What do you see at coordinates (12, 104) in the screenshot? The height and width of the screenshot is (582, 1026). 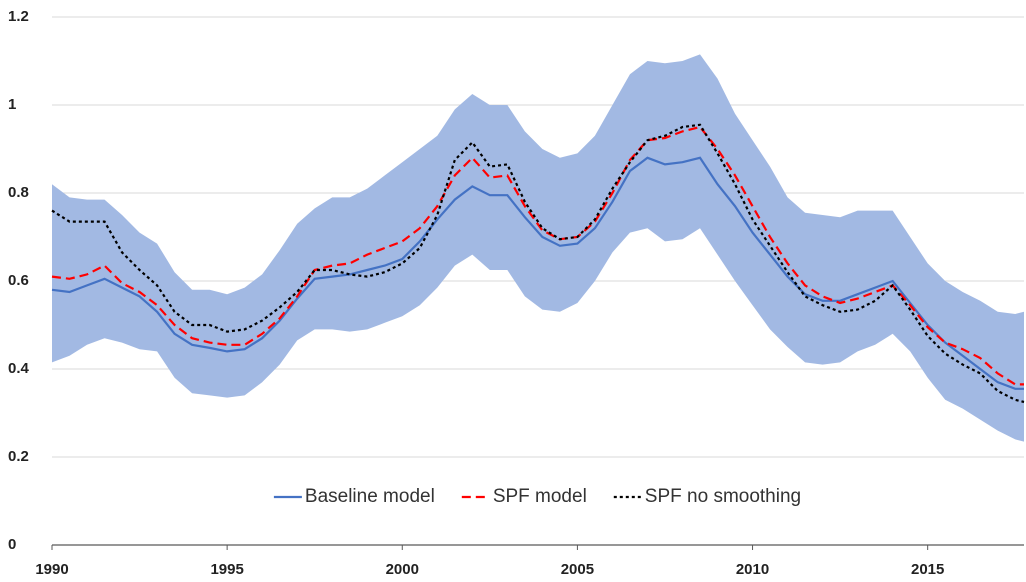 I see `y-tick-label: 1` at bounding box center [12, 104].